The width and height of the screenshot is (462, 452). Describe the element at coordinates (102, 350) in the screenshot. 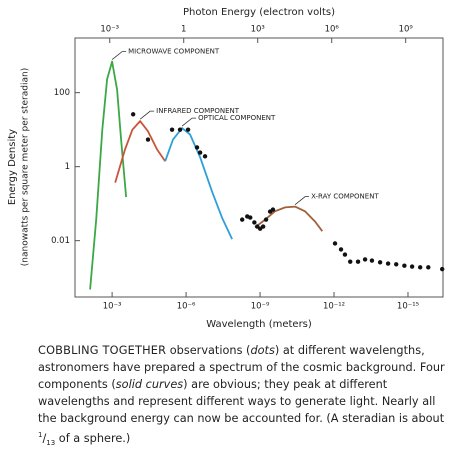

I see `caption-lead: COBBLING TOGETHER` at that location.